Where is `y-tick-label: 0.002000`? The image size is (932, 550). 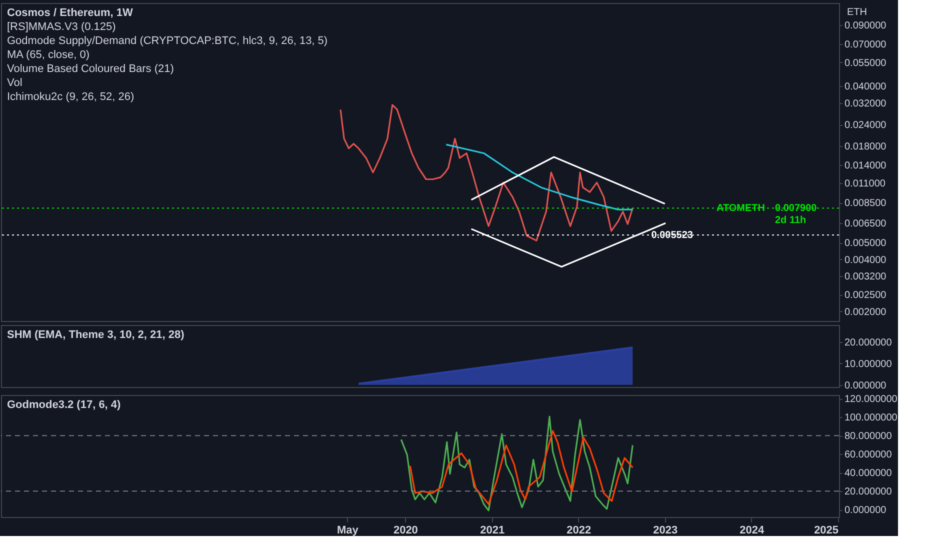
y-tick-label: 0.002000 is located at coordinates (865, 312).